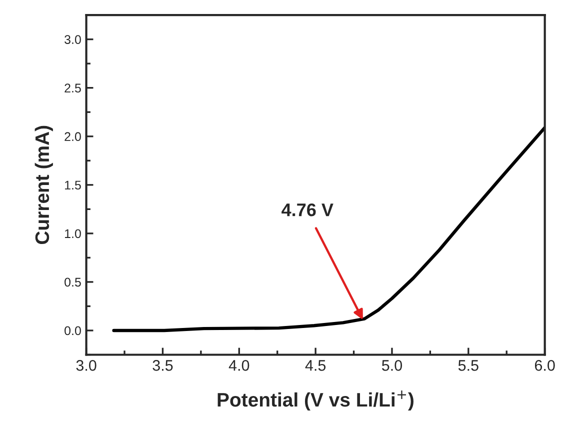 The width and height of the screenshot is (564, 430). What do you see at coordinates (315, 365) in the screenshot?
I see `x-tick-label: 4.5` at bounding box center [315, 365].